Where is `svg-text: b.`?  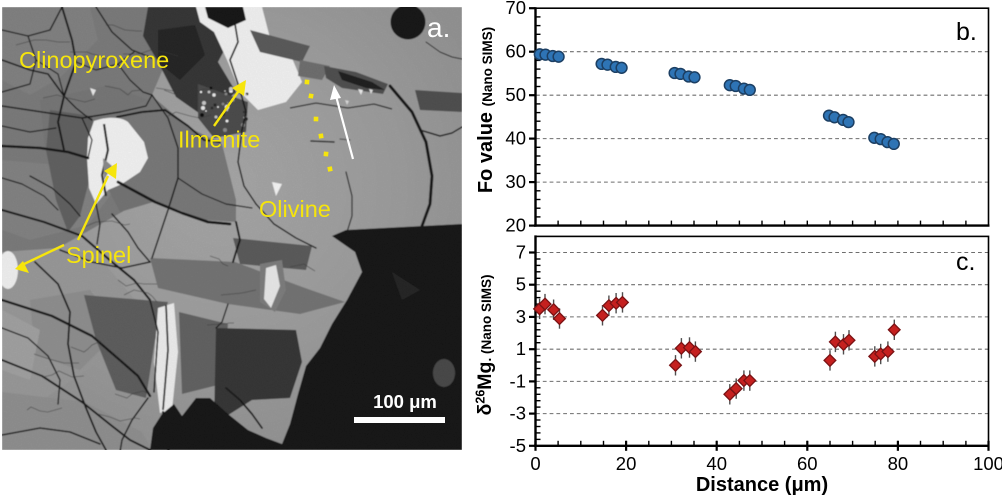
svg-text: b. is located at coordinates (966, 32).